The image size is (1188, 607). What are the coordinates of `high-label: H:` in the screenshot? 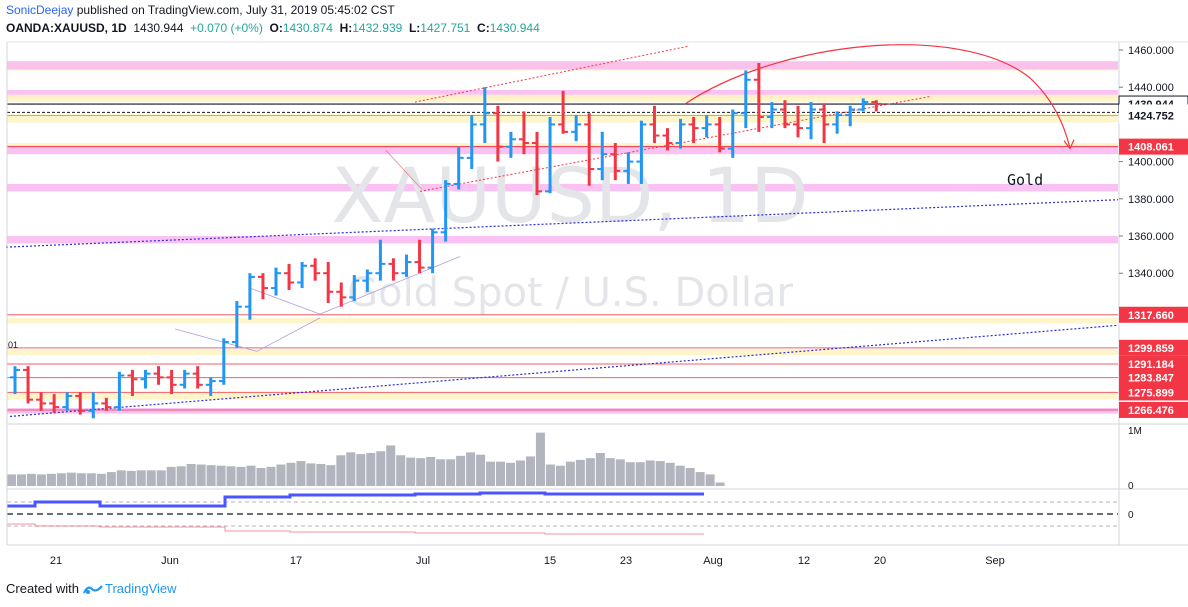 It's located at (346, 28).